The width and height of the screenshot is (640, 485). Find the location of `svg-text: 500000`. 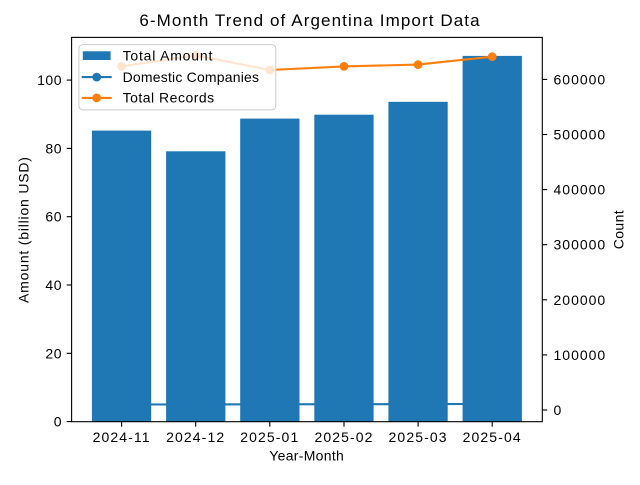

svg-text: 500000 is located at coordinates (580, 135).